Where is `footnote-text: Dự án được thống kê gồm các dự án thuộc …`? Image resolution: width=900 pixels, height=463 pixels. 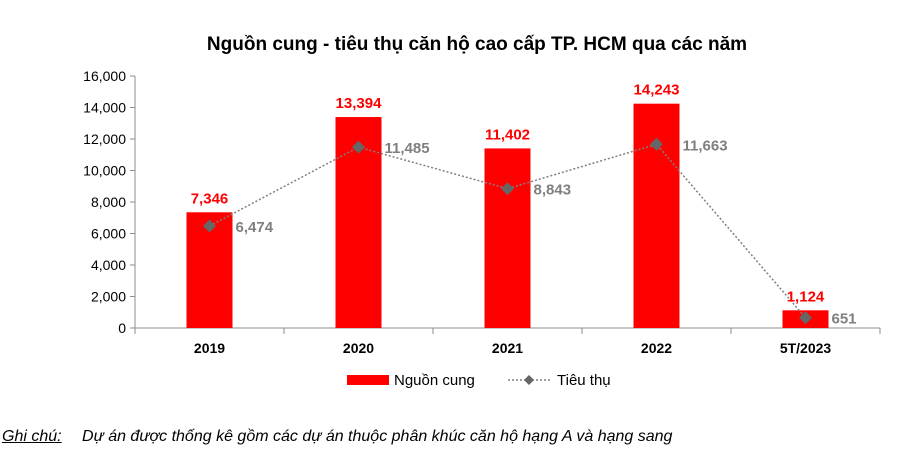
footnote-text: Dự án được thống kê gồm các dự án thuộc … is located at coordinates (377, 436).